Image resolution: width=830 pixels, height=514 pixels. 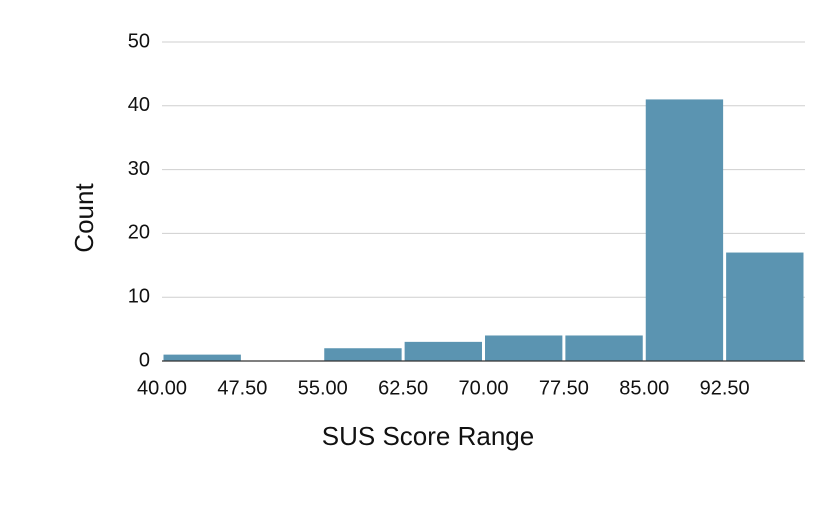 What do you see at coordinates (725, 388) in the screenshot?
I see `x-tick-label: 92.50` at bounding box center [725, 388].